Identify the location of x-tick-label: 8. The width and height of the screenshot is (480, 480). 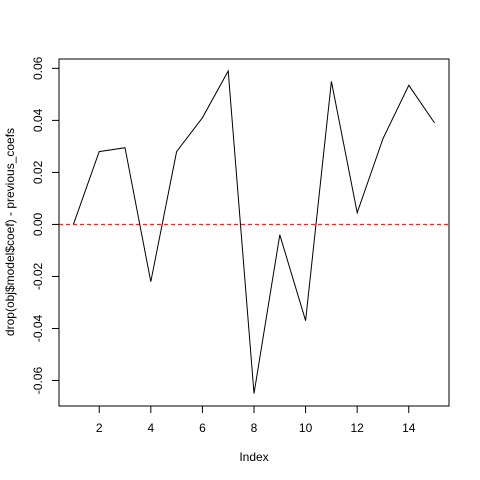
(254, 428).